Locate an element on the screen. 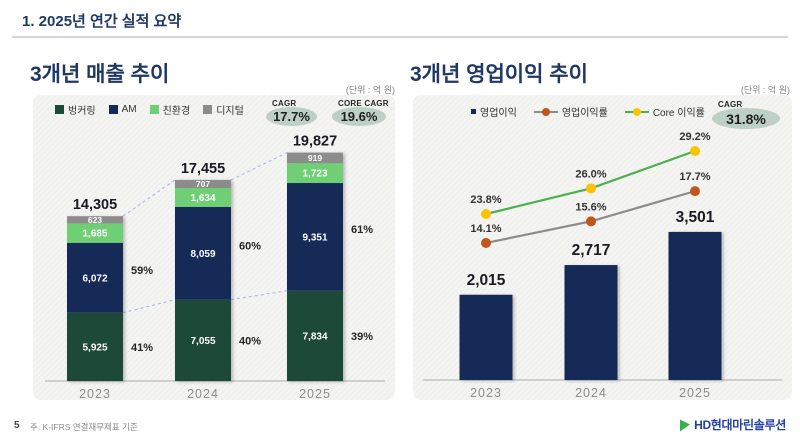  rate-point-label: 15.6% is located at coordinates (590, 207).